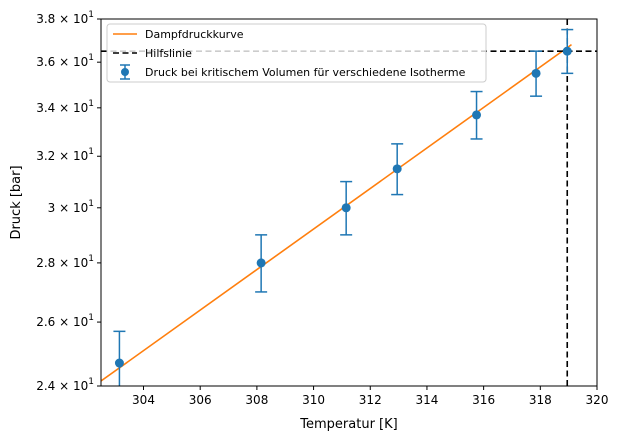 Image resolution: width=620 pixels, height=440 pixels. I want to click on legend-swatch-marker, so click(125, 72).